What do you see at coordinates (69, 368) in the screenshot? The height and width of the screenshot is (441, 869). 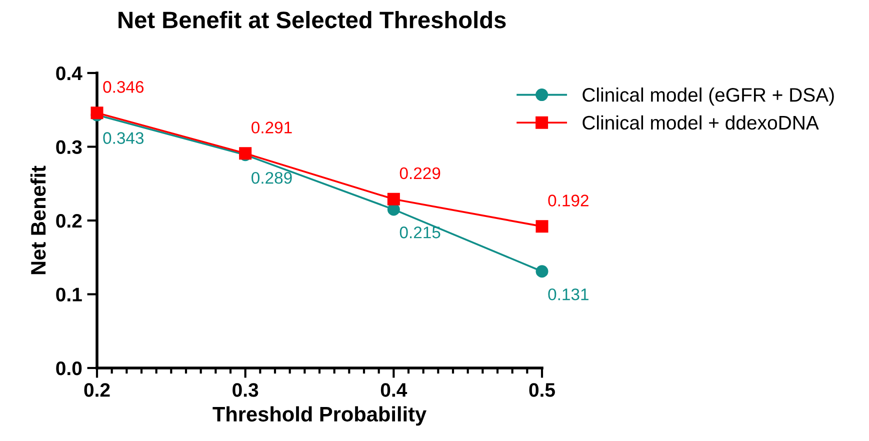 I see `y-tick-label: 0.0` at bounding box center [69, 368].